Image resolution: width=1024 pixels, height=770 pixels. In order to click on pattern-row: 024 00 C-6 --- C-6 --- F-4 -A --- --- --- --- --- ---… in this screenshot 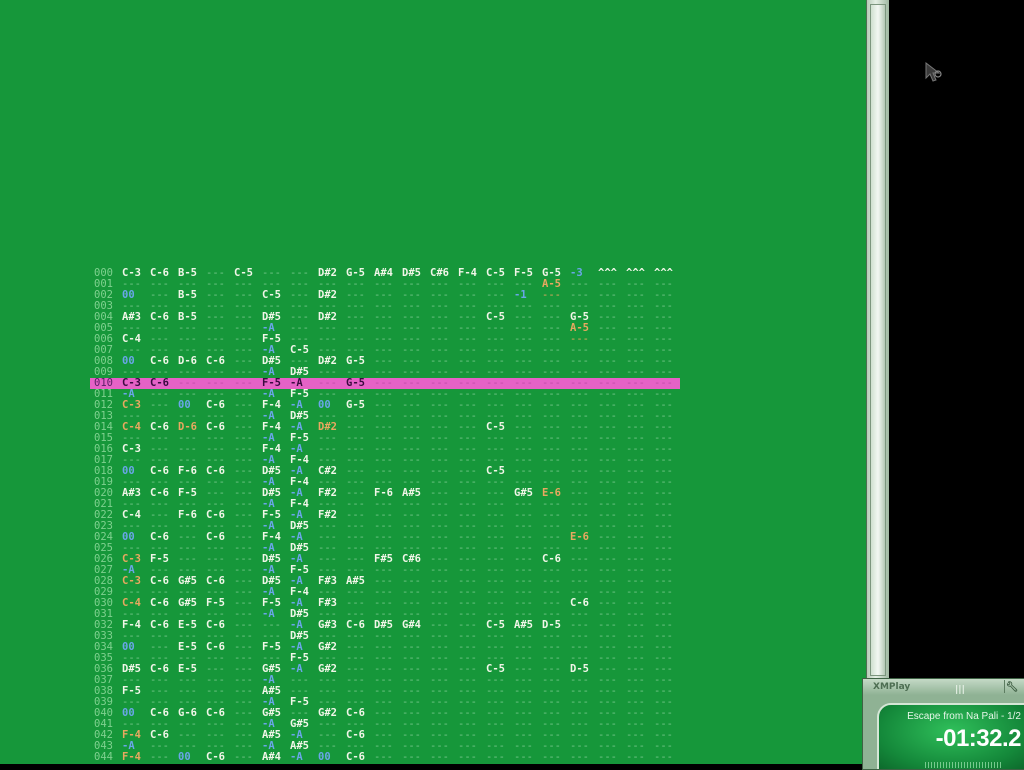, I will do `click(385, 537)`.